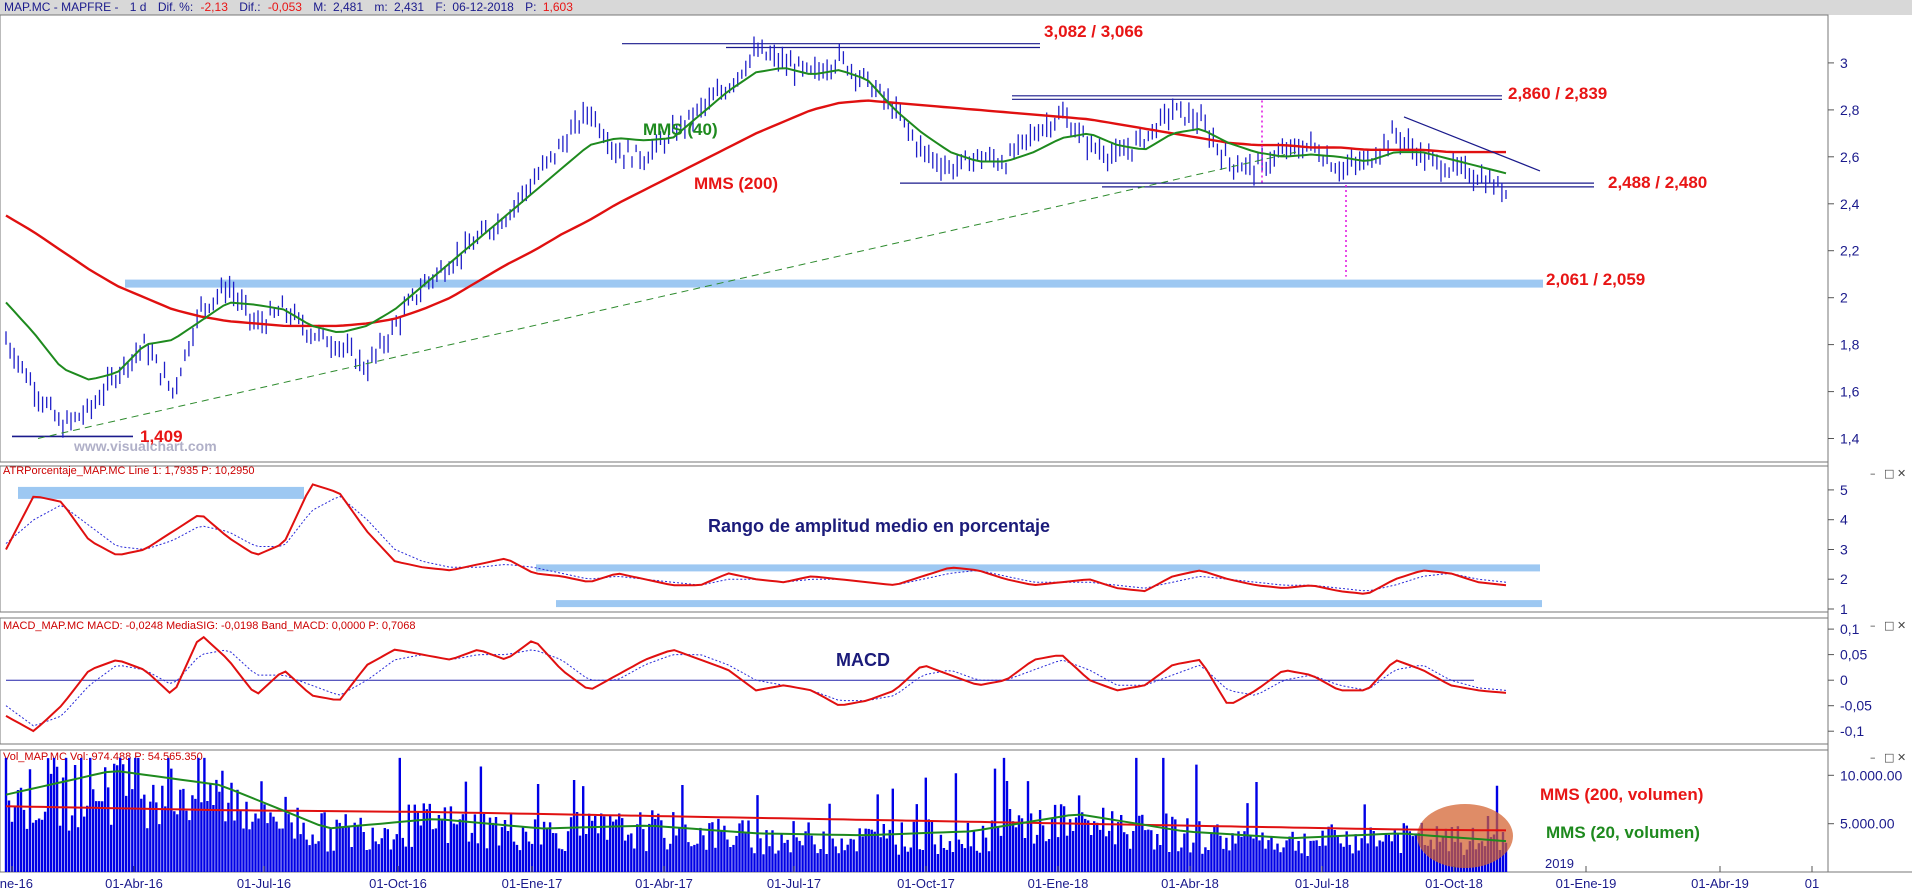  I want to click on window-controls: – □ ✕– □ ✕– □ ✕, so click(1888, 615).